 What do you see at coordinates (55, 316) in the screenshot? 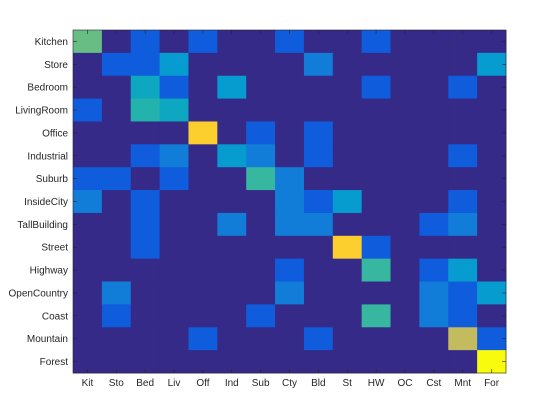
I see `y-tick-label: Coast` at bounding box center [55, 316].